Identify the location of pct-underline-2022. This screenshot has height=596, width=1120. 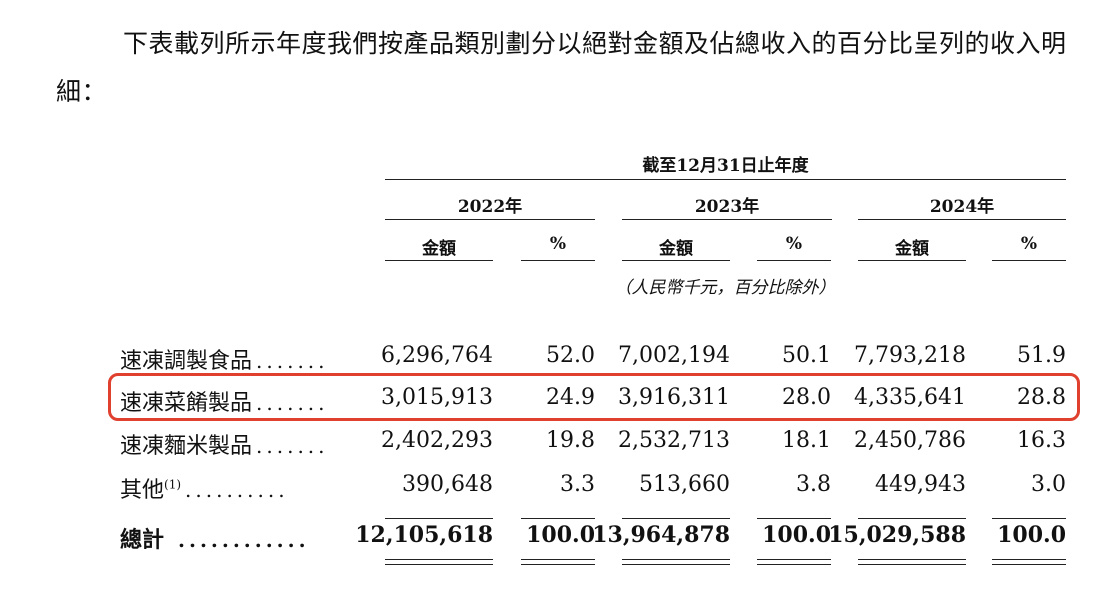
(558, 260).